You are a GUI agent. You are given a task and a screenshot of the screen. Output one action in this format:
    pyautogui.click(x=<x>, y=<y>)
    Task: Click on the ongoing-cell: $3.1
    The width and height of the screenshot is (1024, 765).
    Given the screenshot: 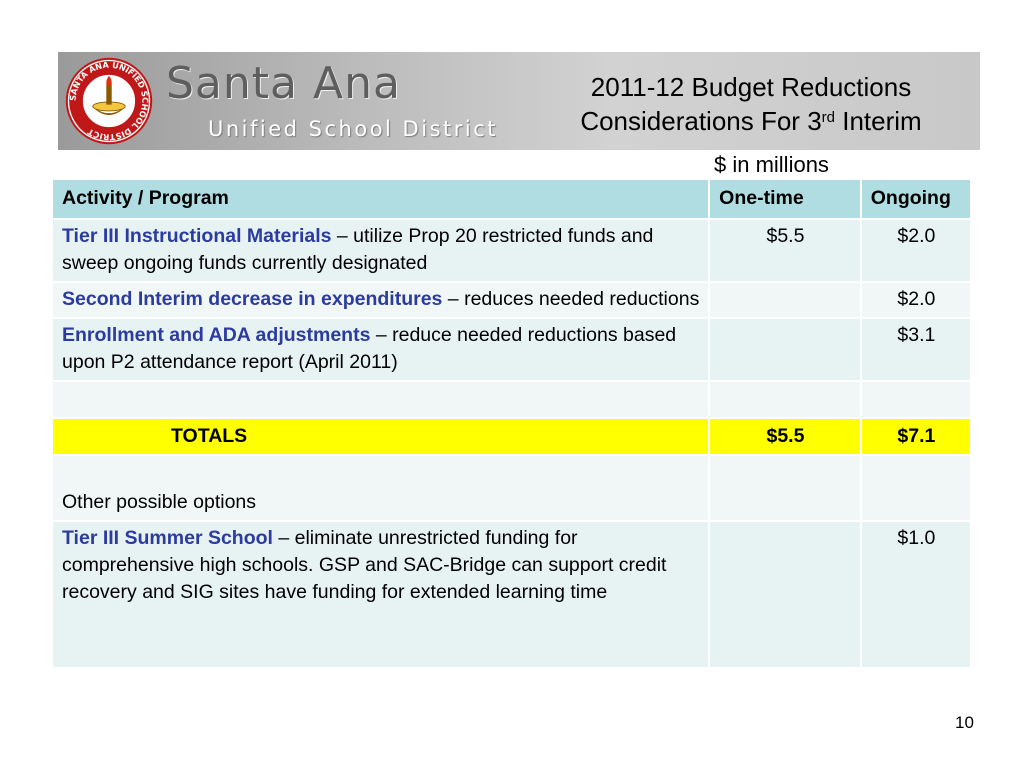 What is the action you would take?
    pyautogui.click(x=916, y=349)
    